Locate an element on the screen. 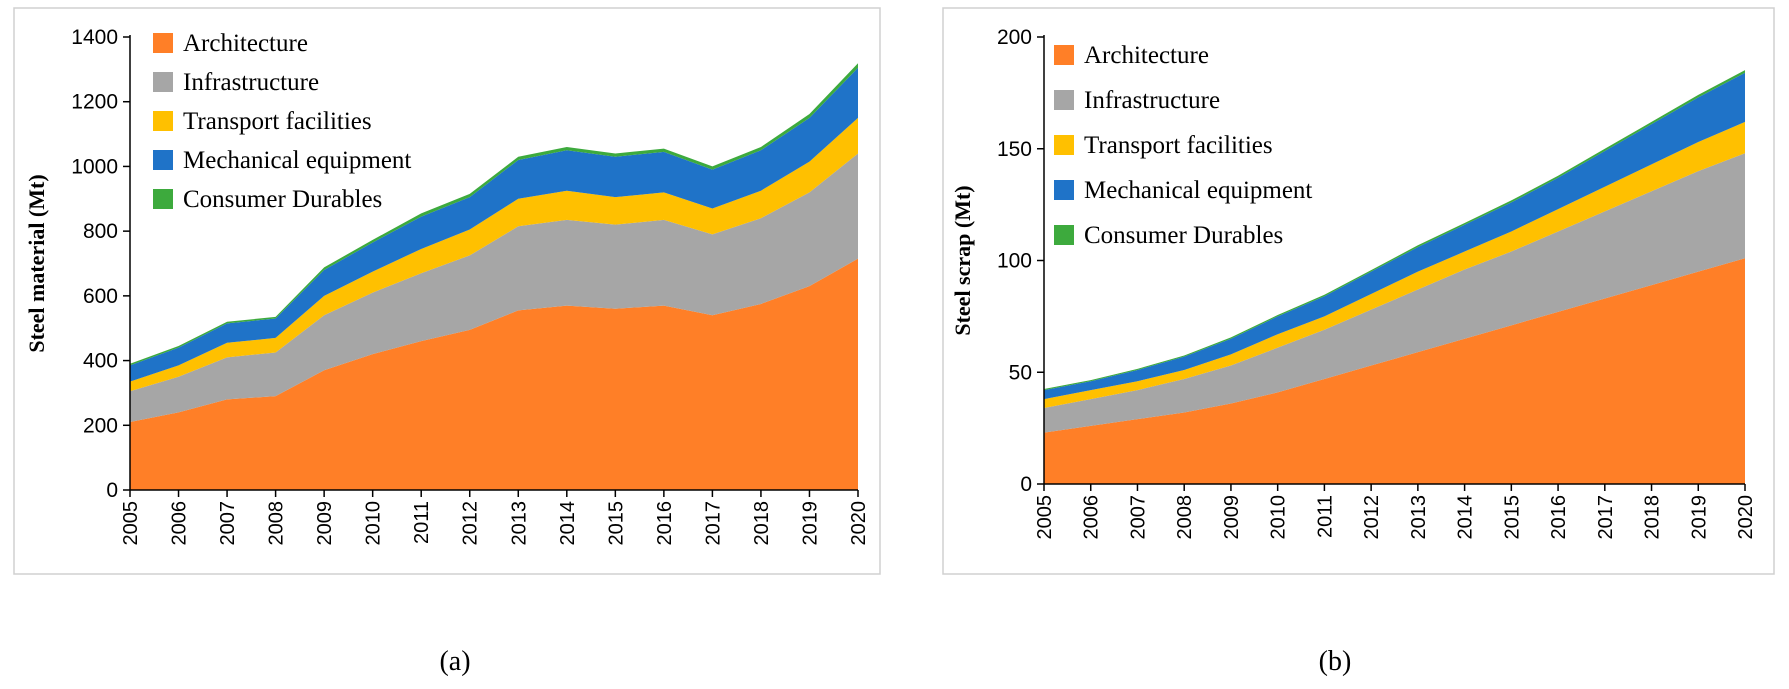 The width and height of the screenshot is (1789, 689). y-tick-label: 50 is located at coordinates (1020, 372).